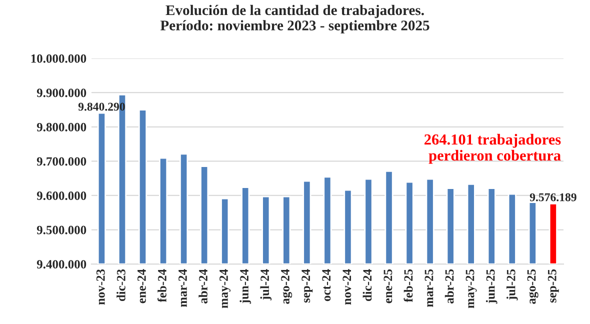  Describe the element at coordinates (58, 58) in the screenshot. I see `y-tick-label: 10.000.000` at that location.